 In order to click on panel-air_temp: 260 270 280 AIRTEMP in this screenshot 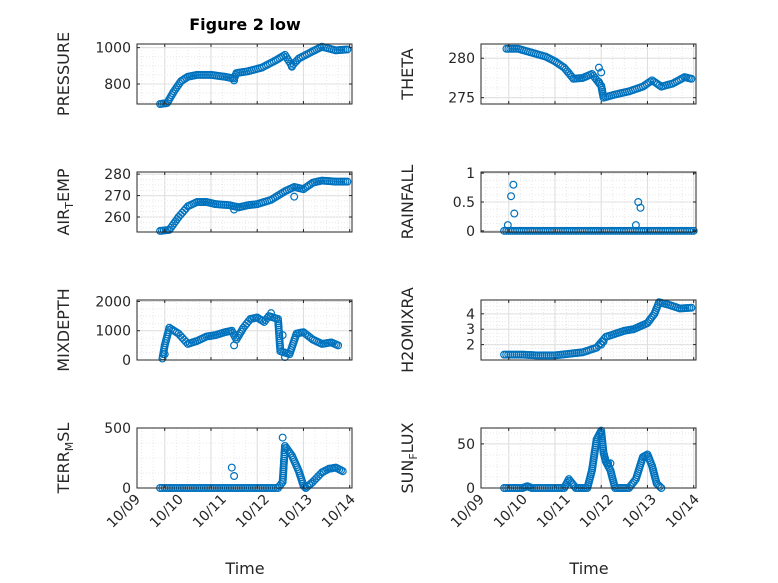, I will do `click(203, 201)`.